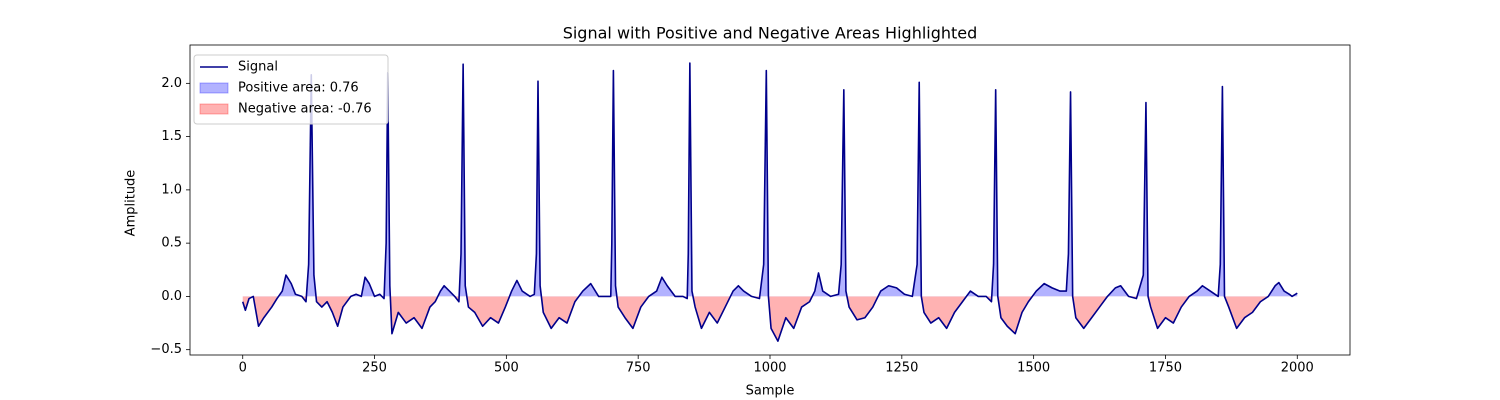 The width and height of the screenshot is (1500, 400). Describe the element at coordinates (171, 296) in the screenshot. I see `y-tick-label: 0.0` at that location.